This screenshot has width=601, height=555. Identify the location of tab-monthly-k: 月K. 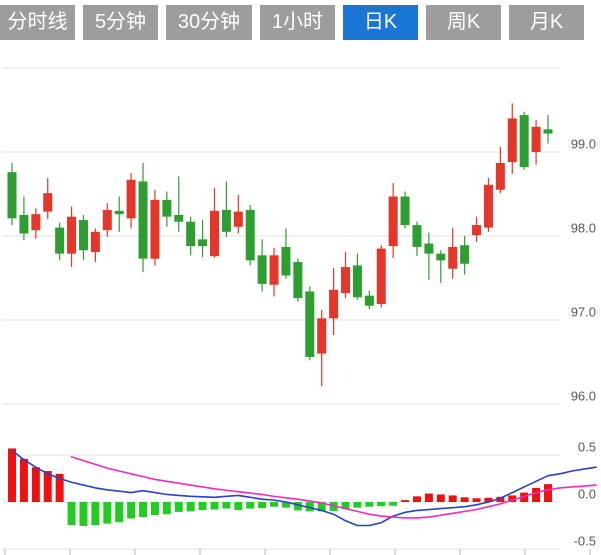
(546, 22).